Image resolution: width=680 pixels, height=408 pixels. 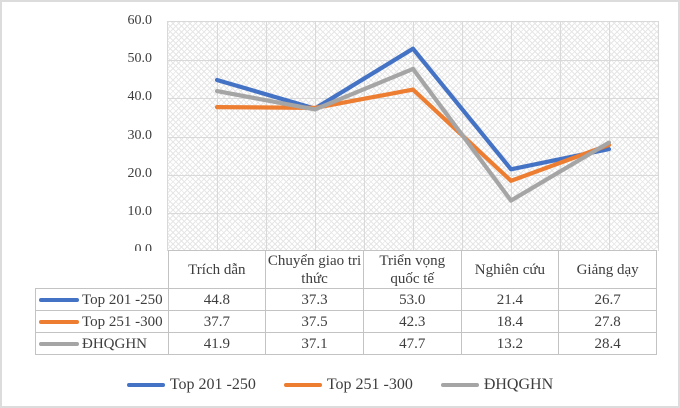 I want to click on series-name-label: ĐHQGHN, so click(x=114, y=343).